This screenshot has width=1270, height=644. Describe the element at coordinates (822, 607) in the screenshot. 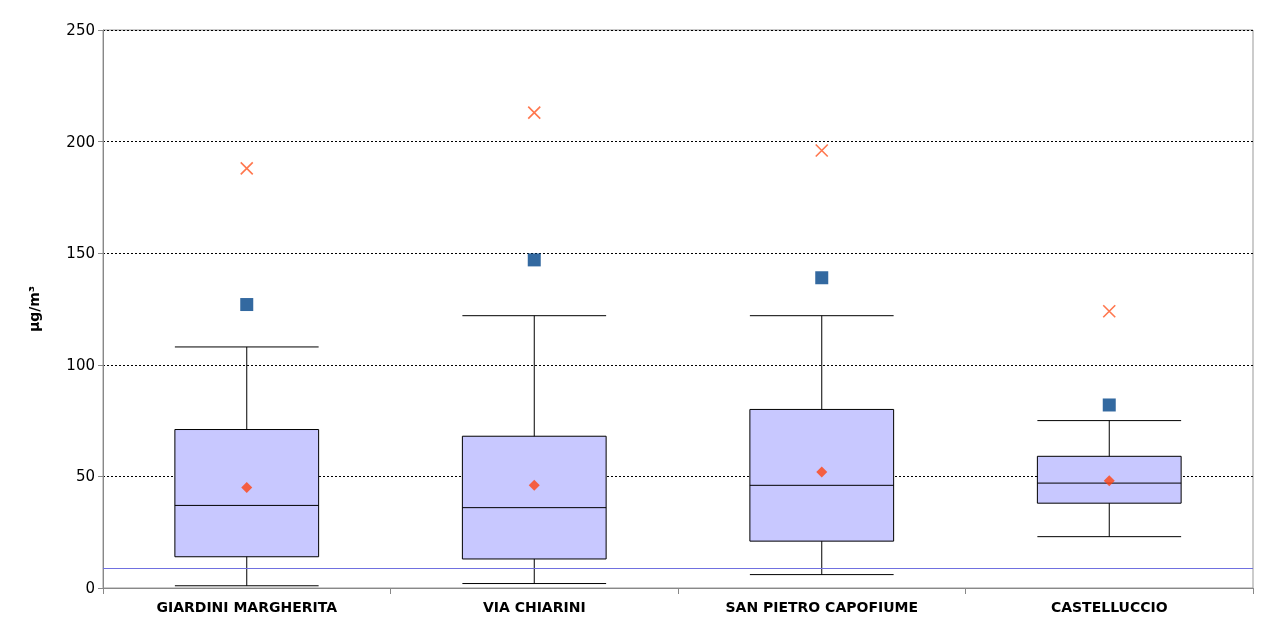

I see `x-tick-label: SAN PIETRO CAPOFIUME` at that location.